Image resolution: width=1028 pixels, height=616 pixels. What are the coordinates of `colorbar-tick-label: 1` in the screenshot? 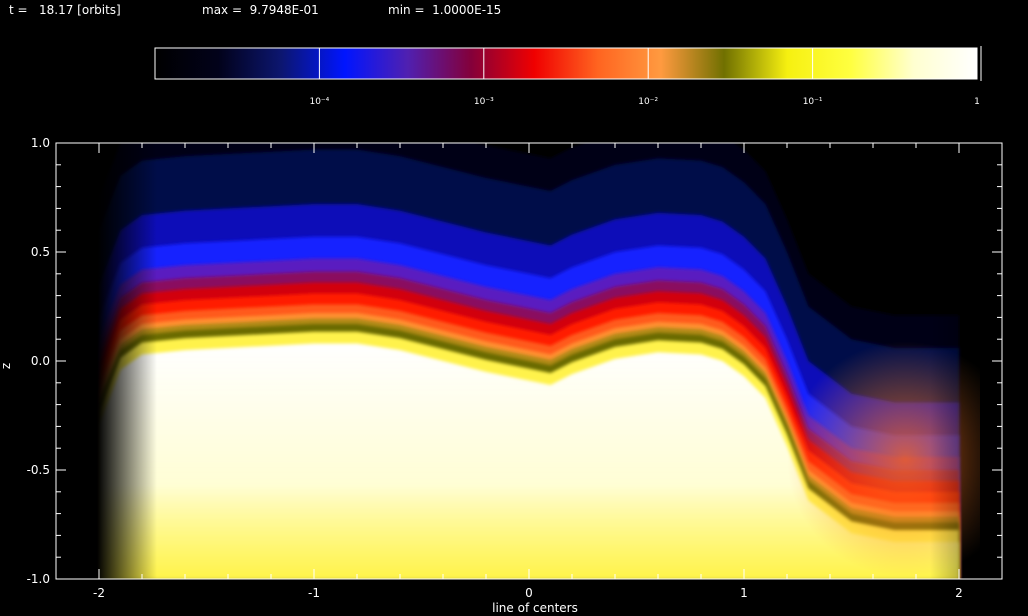 It's located at (977, 102).